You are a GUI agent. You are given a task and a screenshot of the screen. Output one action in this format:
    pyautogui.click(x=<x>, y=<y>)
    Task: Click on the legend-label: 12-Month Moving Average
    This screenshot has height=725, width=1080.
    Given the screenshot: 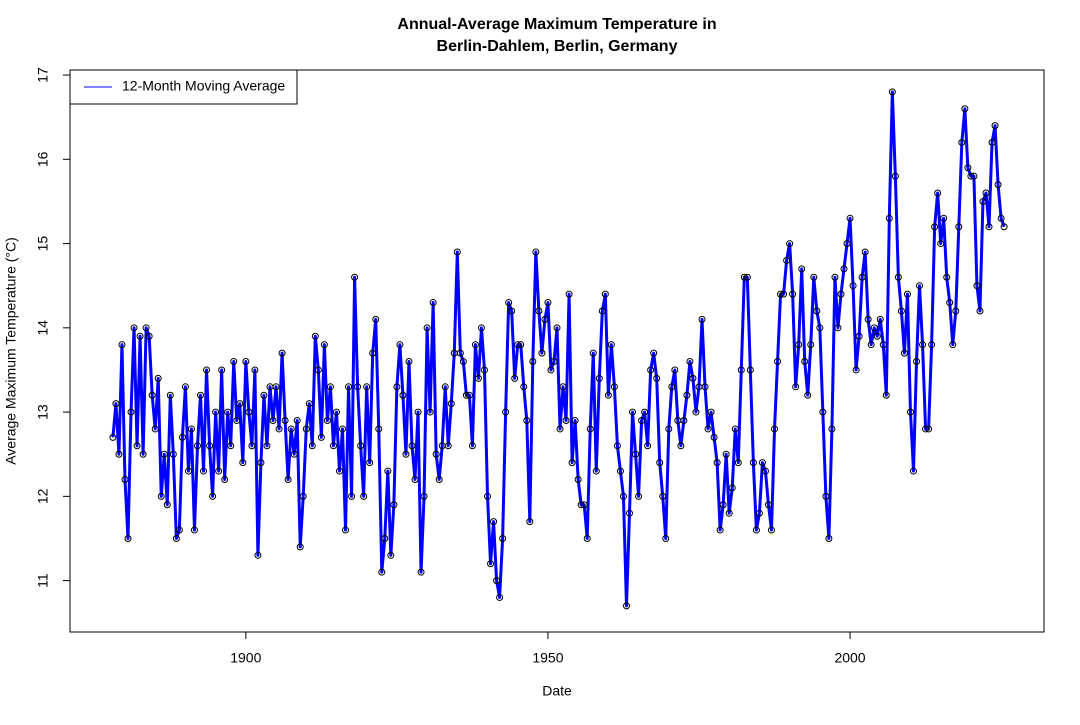 What is the action you would take?
    pyautogui.click(x=203, y=86)
    